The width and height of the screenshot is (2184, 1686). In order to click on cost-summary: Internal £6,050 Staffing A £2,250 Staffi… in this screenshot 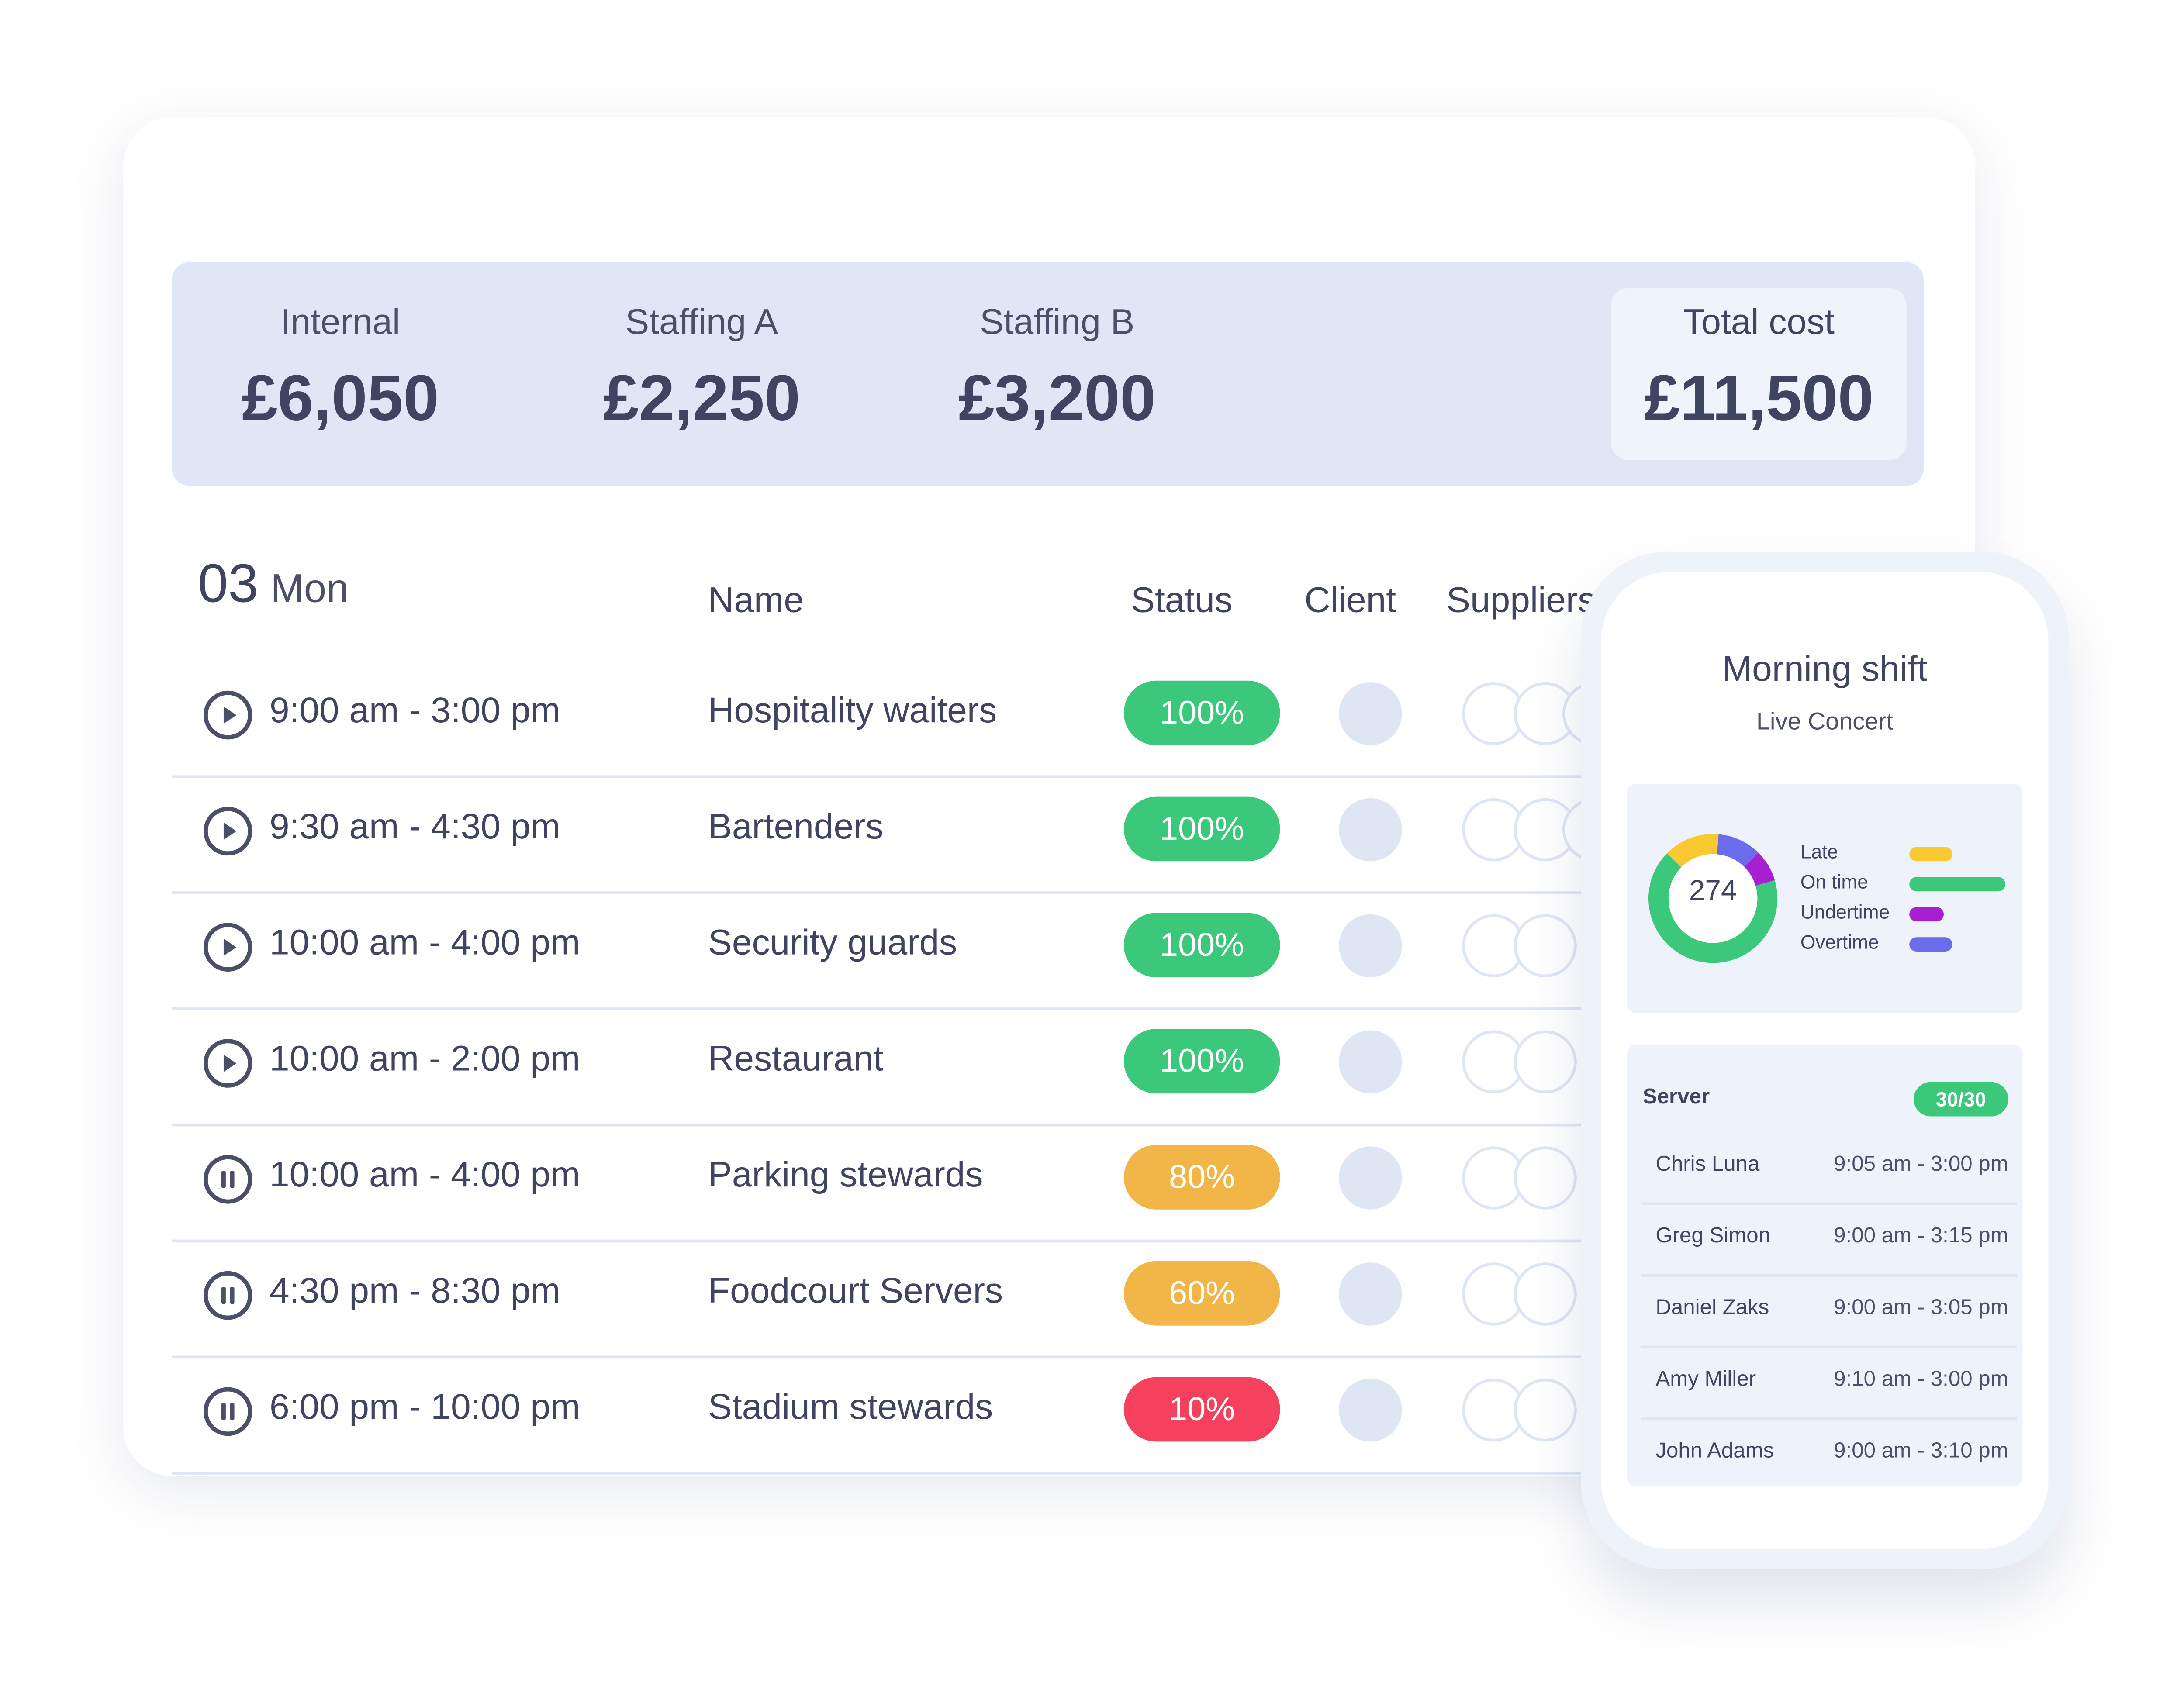, I will do `click(1048, 374)`.